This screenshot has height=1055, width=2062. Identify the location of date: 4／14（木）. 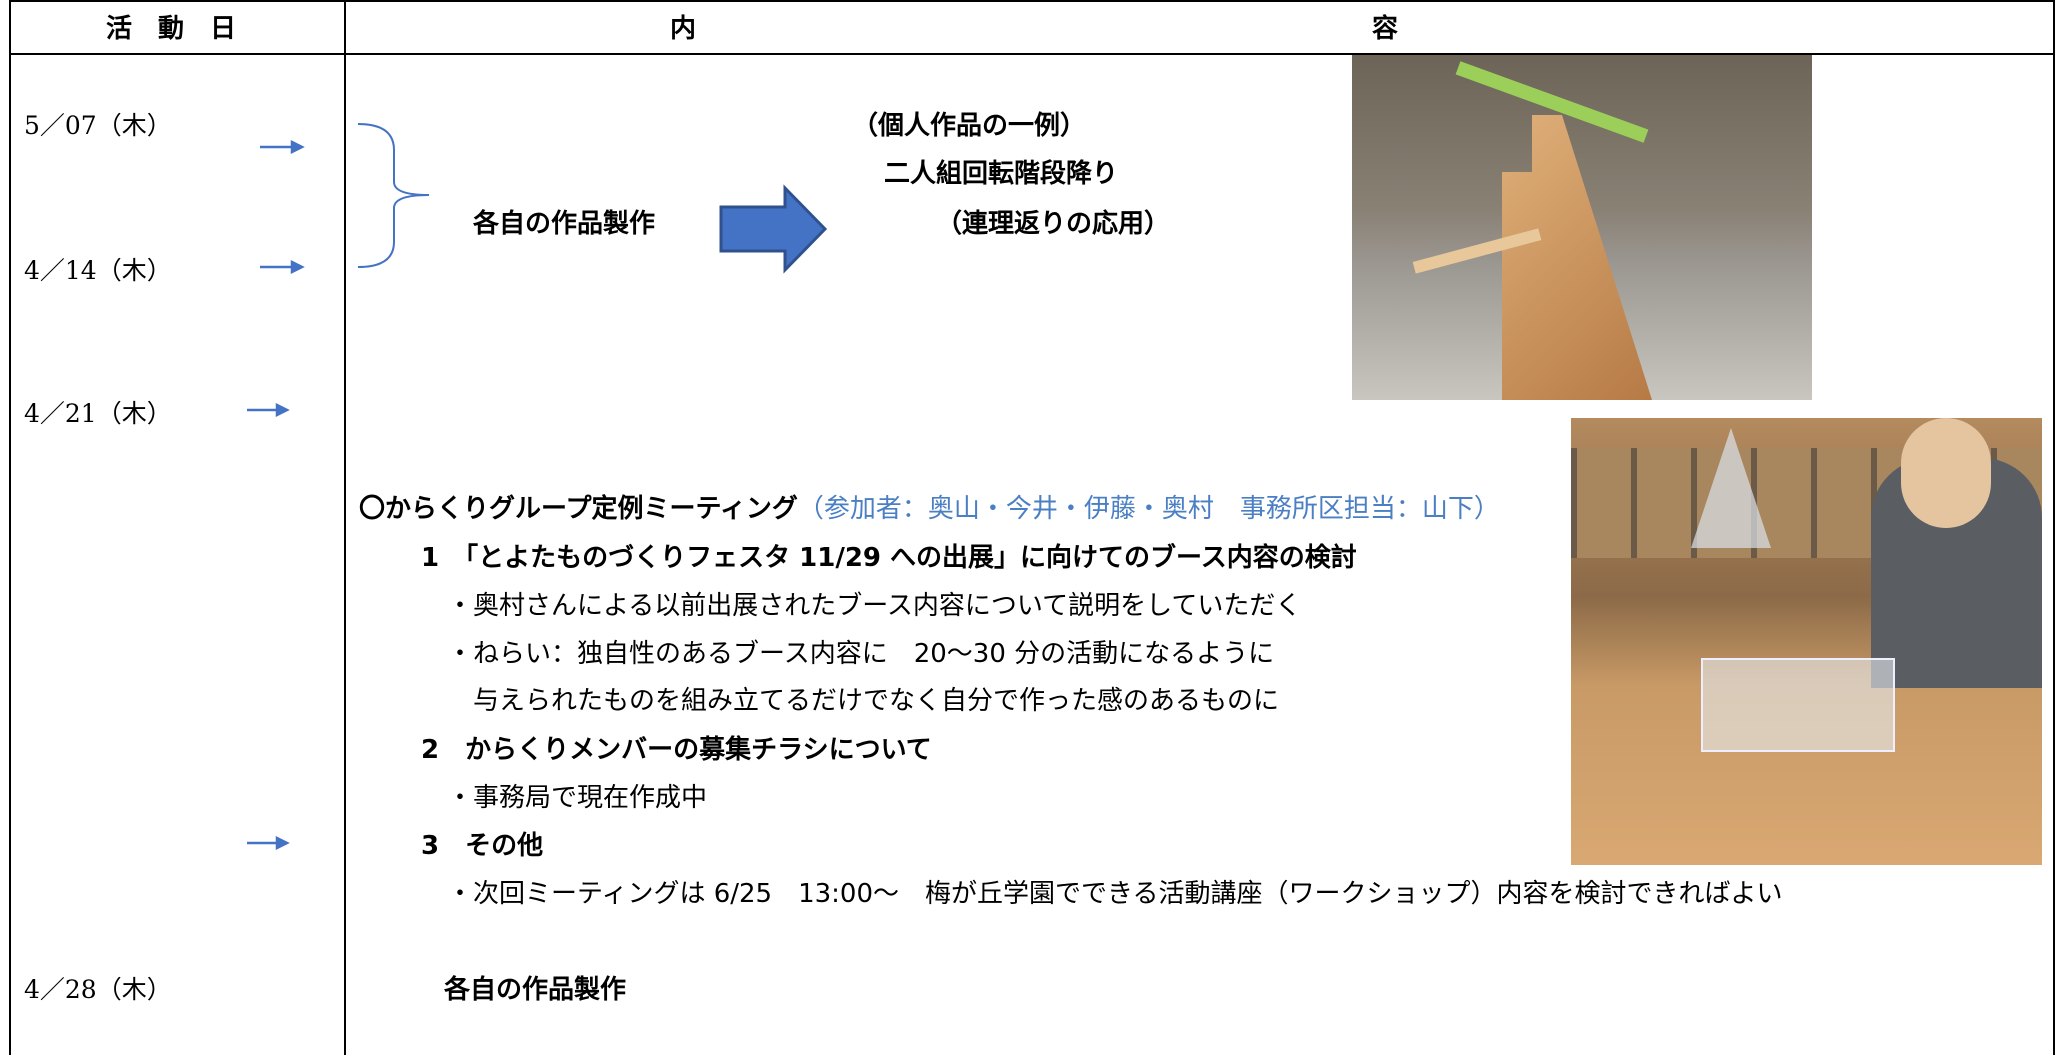
(98, 270).